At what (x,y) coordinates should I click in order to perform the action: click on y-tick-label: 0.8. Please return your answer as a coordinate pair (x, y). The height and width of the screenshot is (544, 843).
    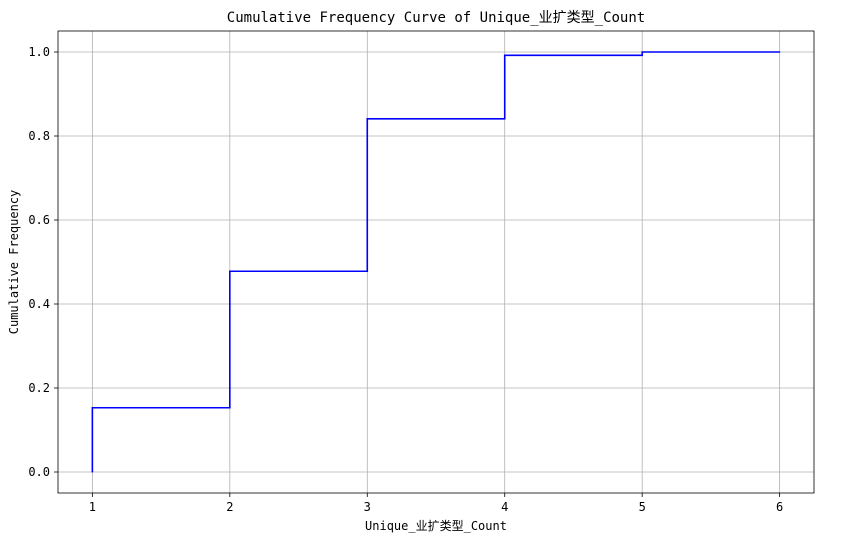
    Looking at the image, I should click on (39, 136).